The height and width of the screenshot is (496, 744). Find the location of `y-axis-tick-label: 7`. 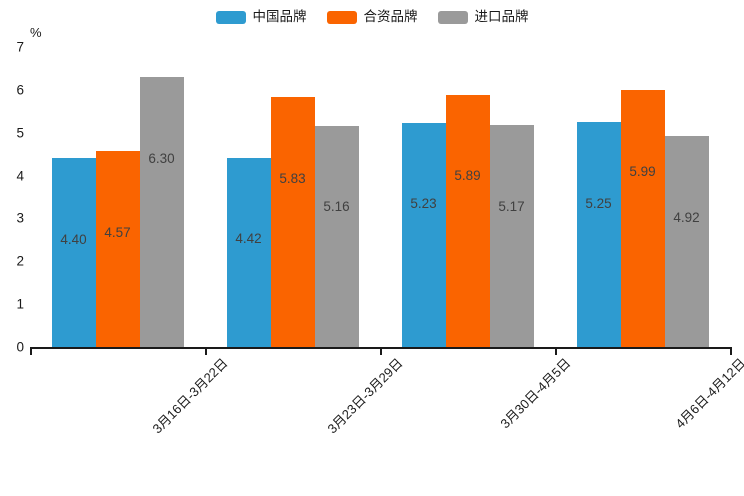

y-axis-tick-label: 7 is located at coordinates (20, 47).